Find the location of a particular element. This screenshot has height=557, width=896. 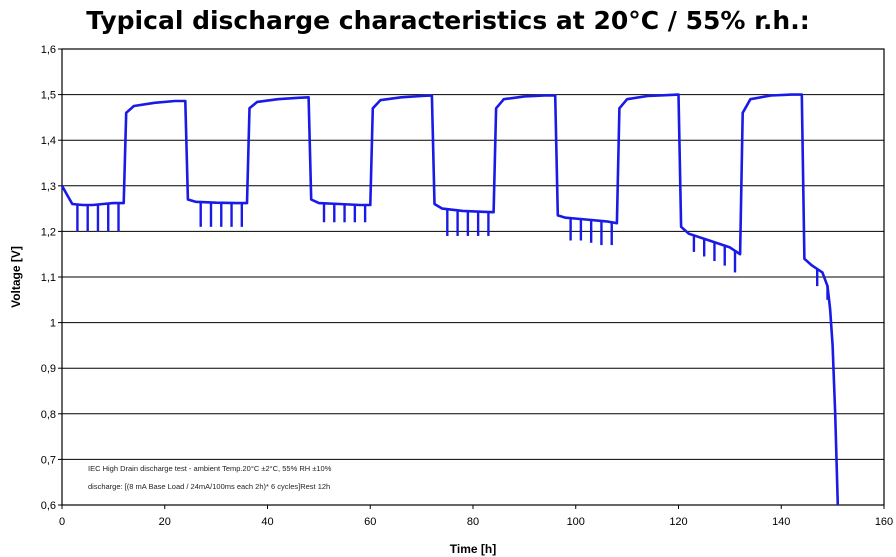

x-tick-label: 40 is located at coordinates (267, 522).